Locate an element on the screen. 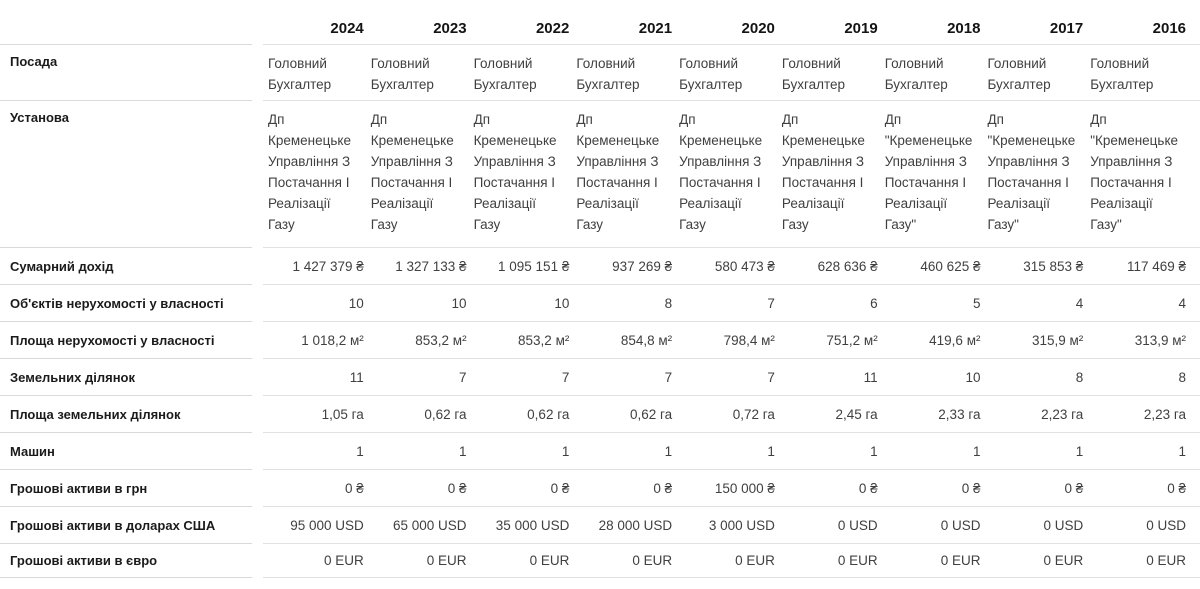 Image resolution: width=1200 pixels, height=589 pixels. year-column-header: 2022 is located at coordinates (552, 28).